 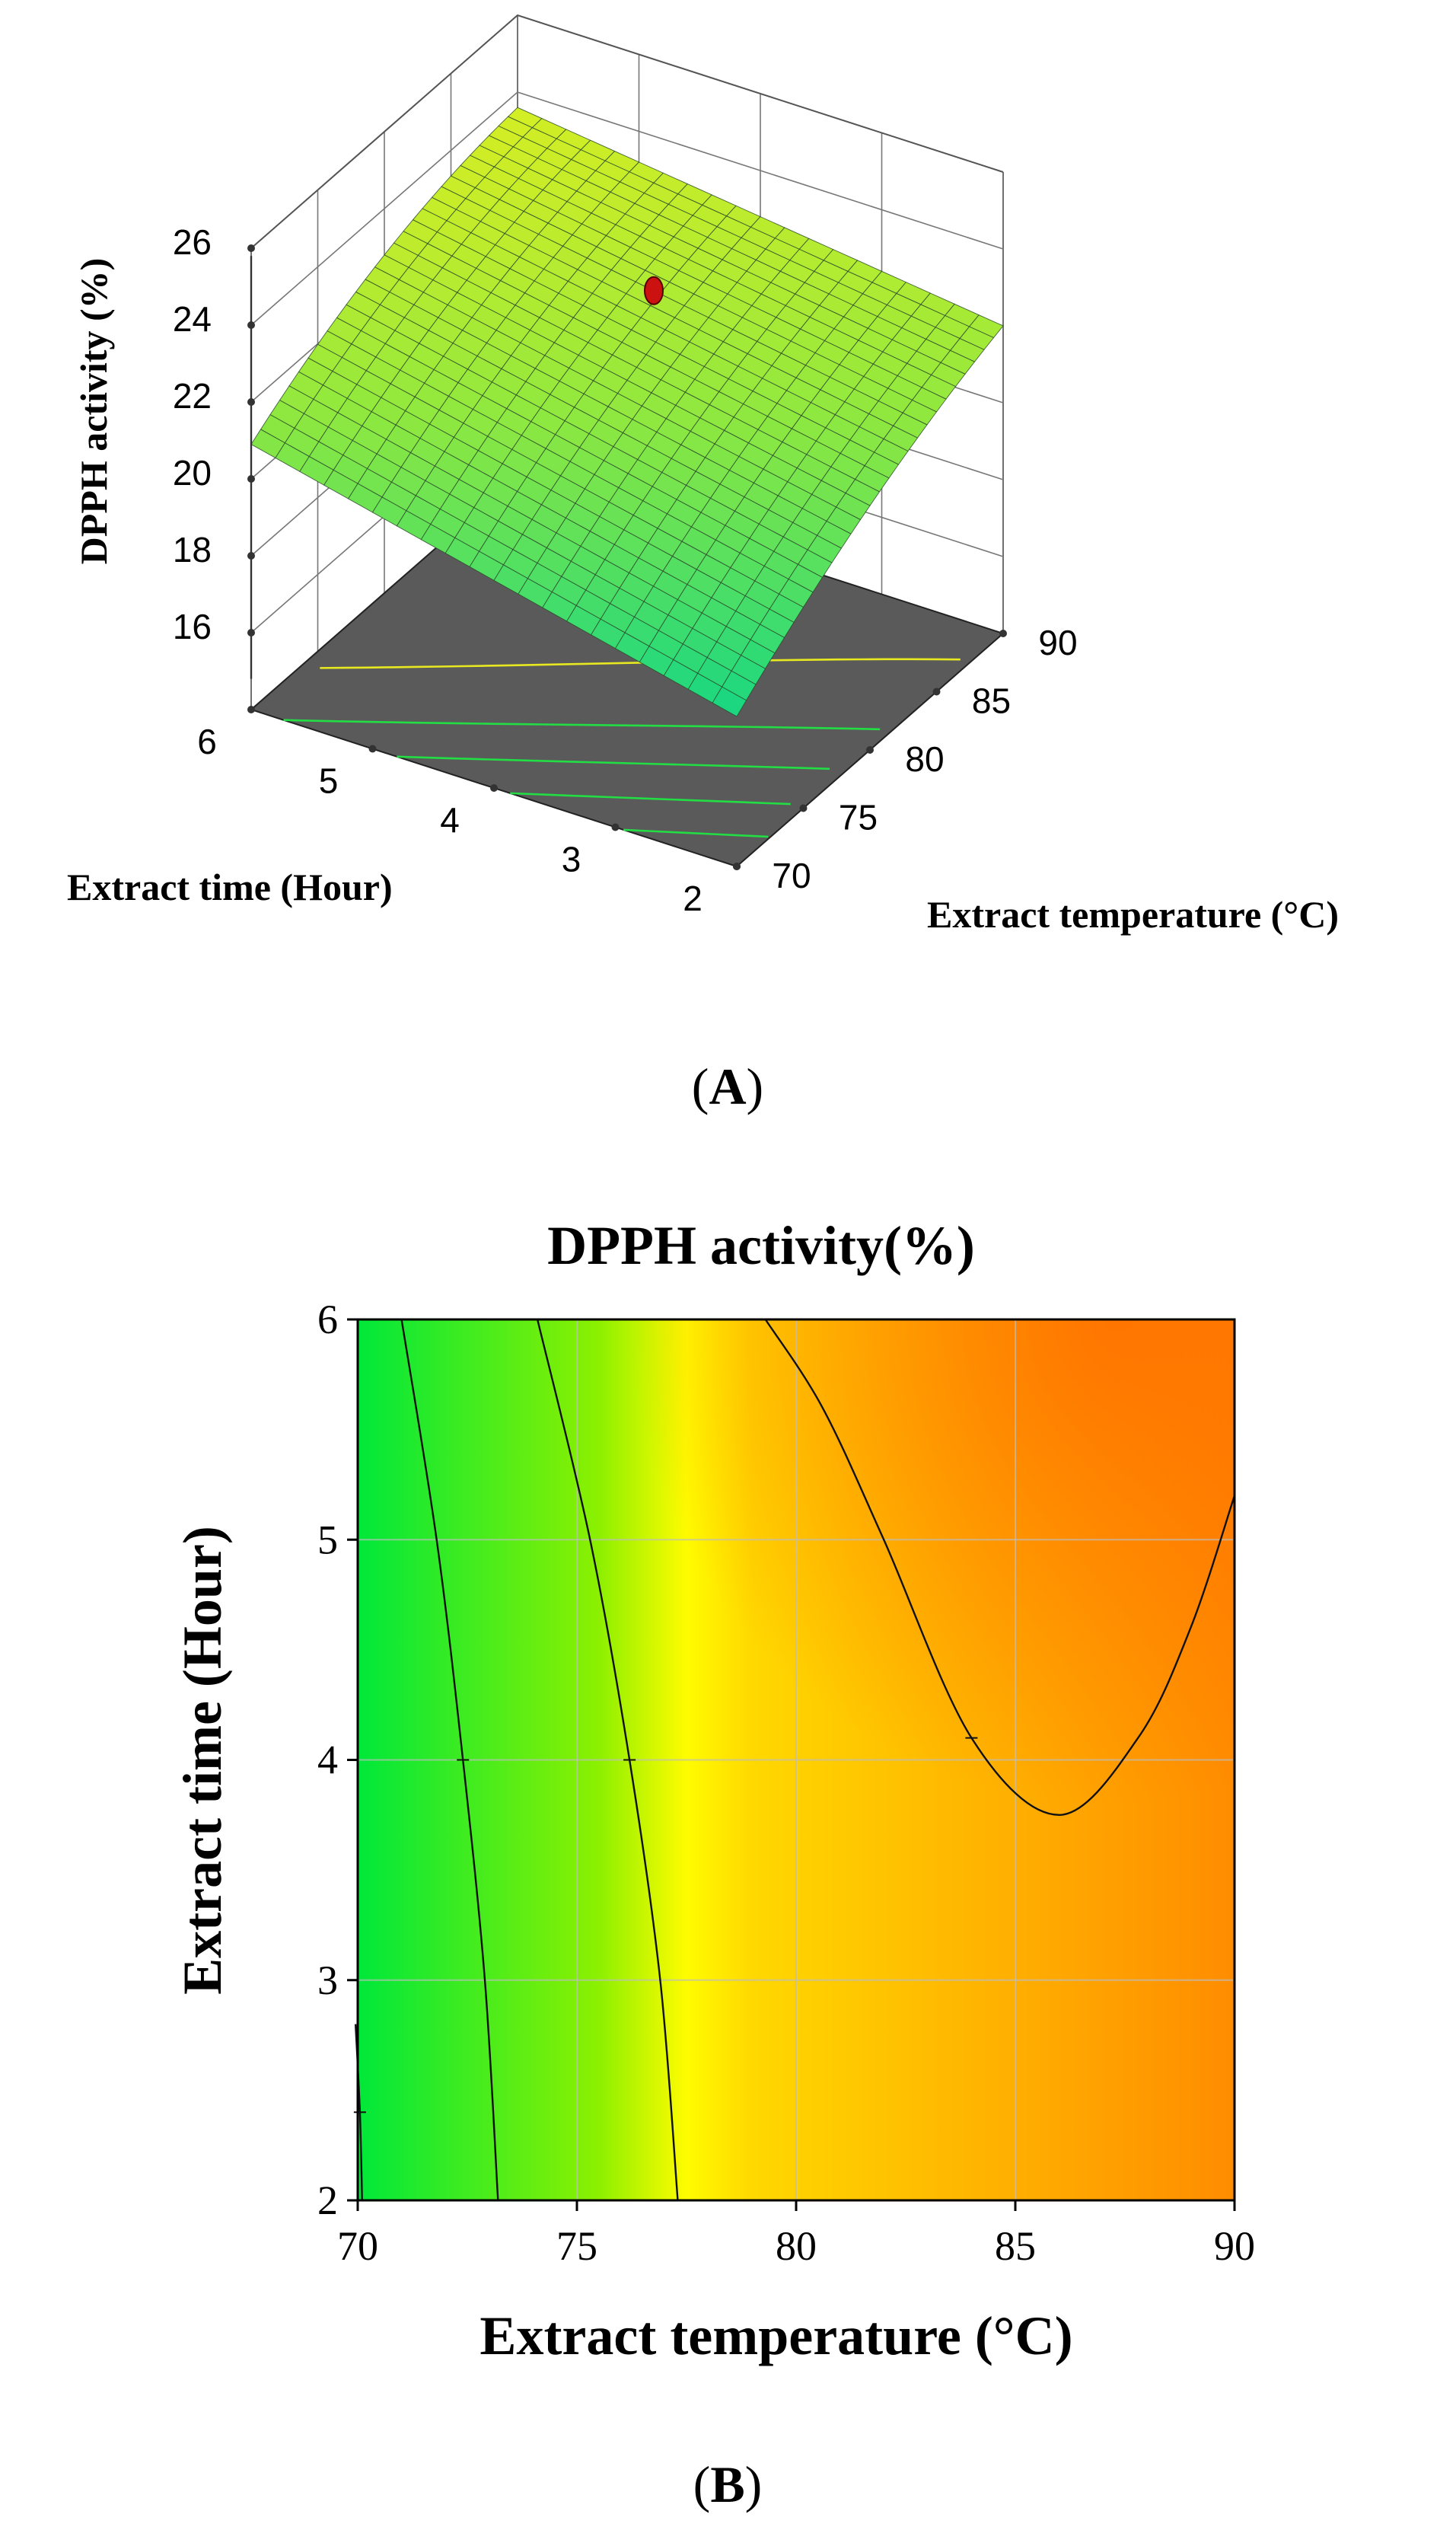 What do you see at coordinates (207, 741) in the screenshot?
I see `time-tick-label: 6` at bounding box center [207, 741].